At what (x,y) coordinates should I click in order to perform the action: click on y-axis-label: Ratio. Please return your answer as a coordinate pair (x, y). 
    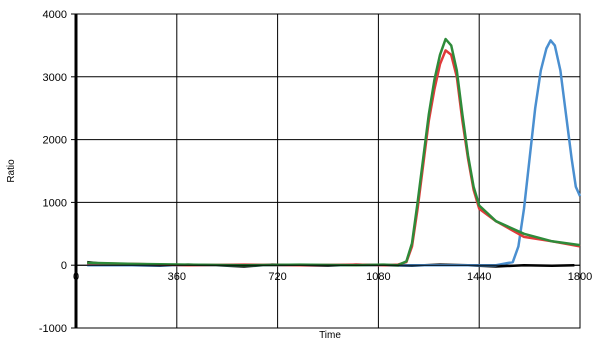
    Looking at the image, I should click on (11, 171).